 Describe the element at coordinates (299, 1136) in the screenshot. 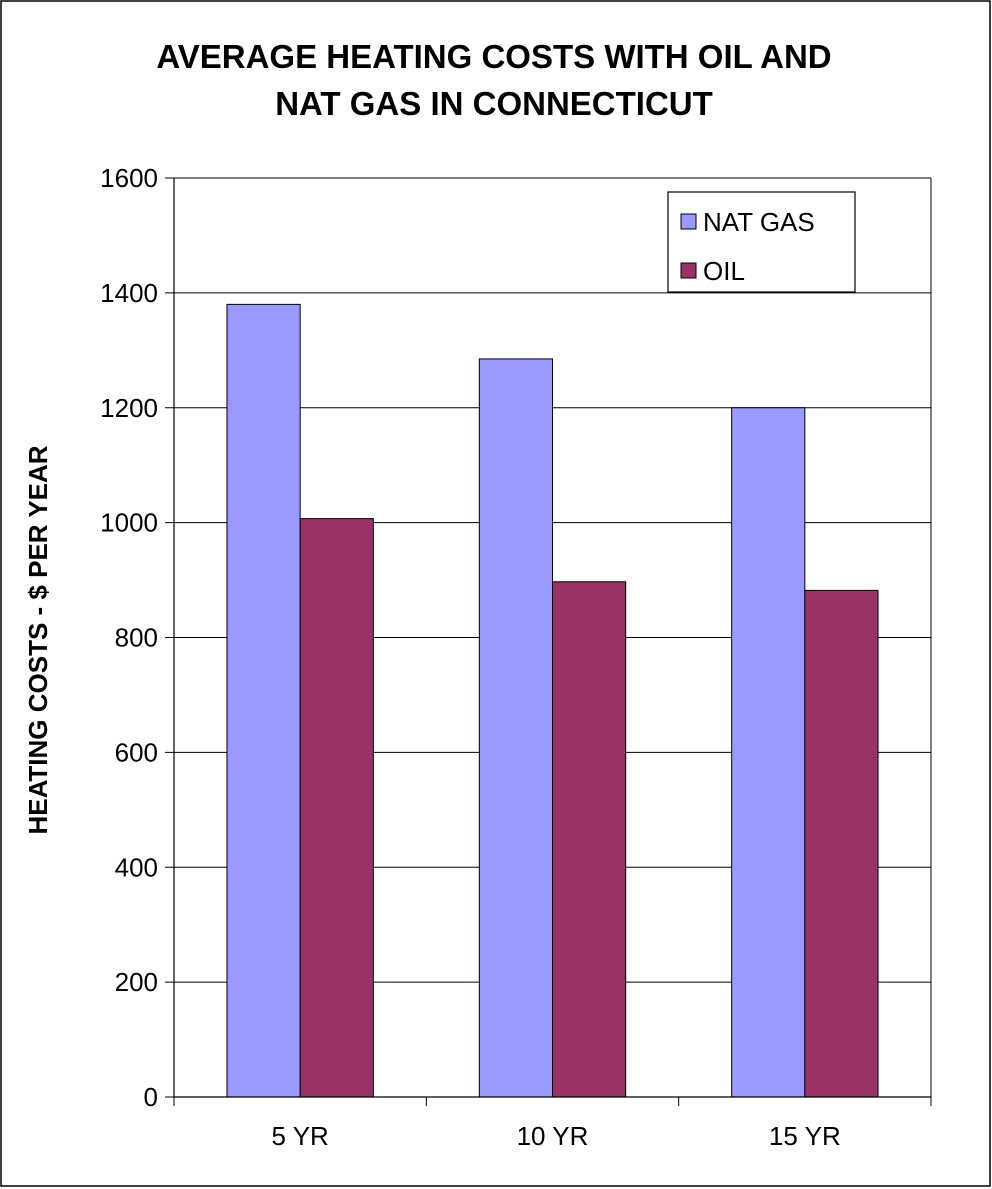

I see `x-tick-label: 5 YR` at that location.